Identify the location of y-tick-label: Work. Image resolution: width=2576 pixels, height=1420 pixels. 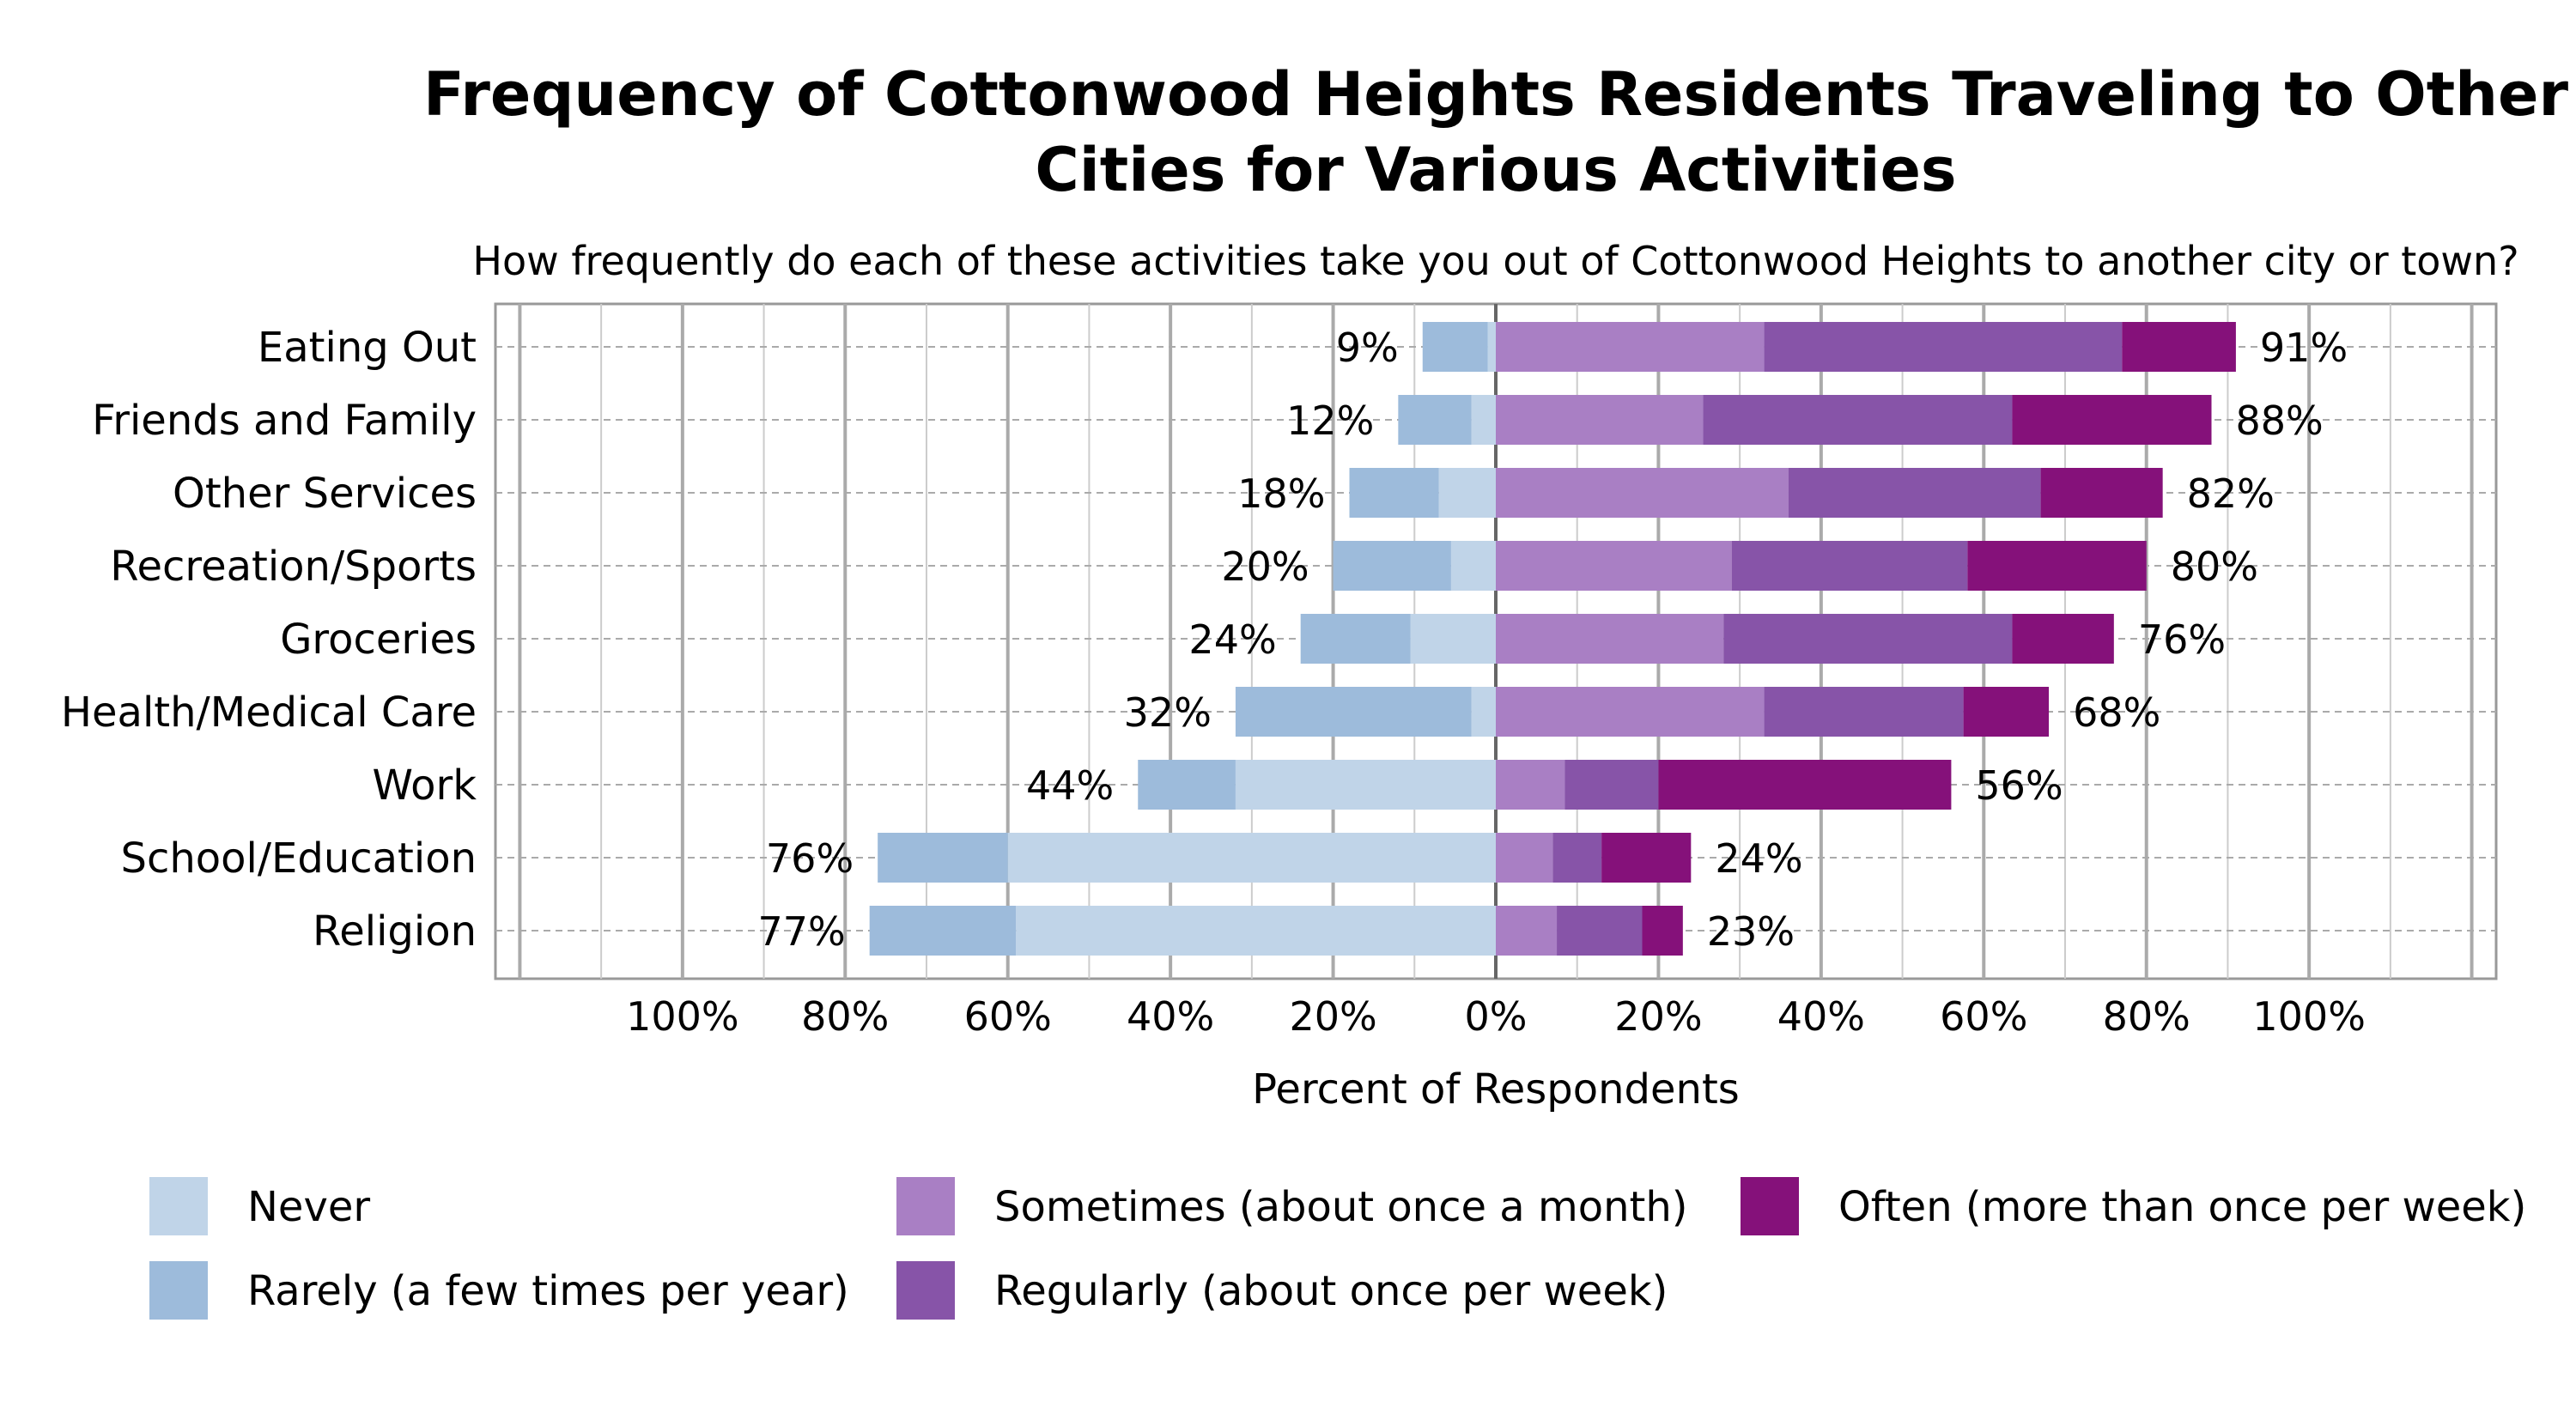
(424, 786).